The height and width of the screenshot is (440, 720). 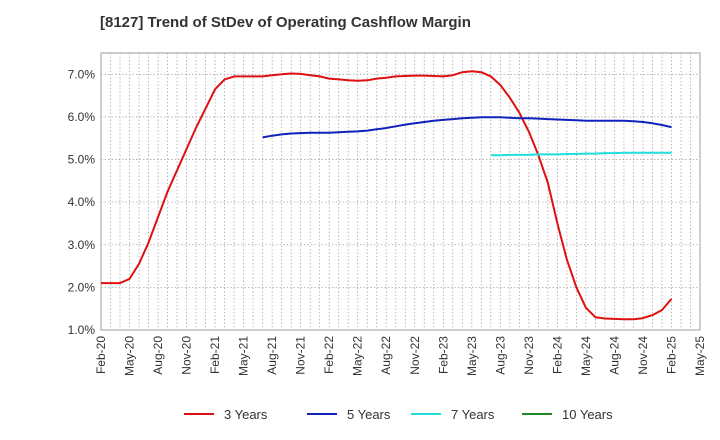 What do you see at coordinates (529, 355) in the screenshot?
I see `x-tick-label: Nov-23` at bounding box center [529, 355].